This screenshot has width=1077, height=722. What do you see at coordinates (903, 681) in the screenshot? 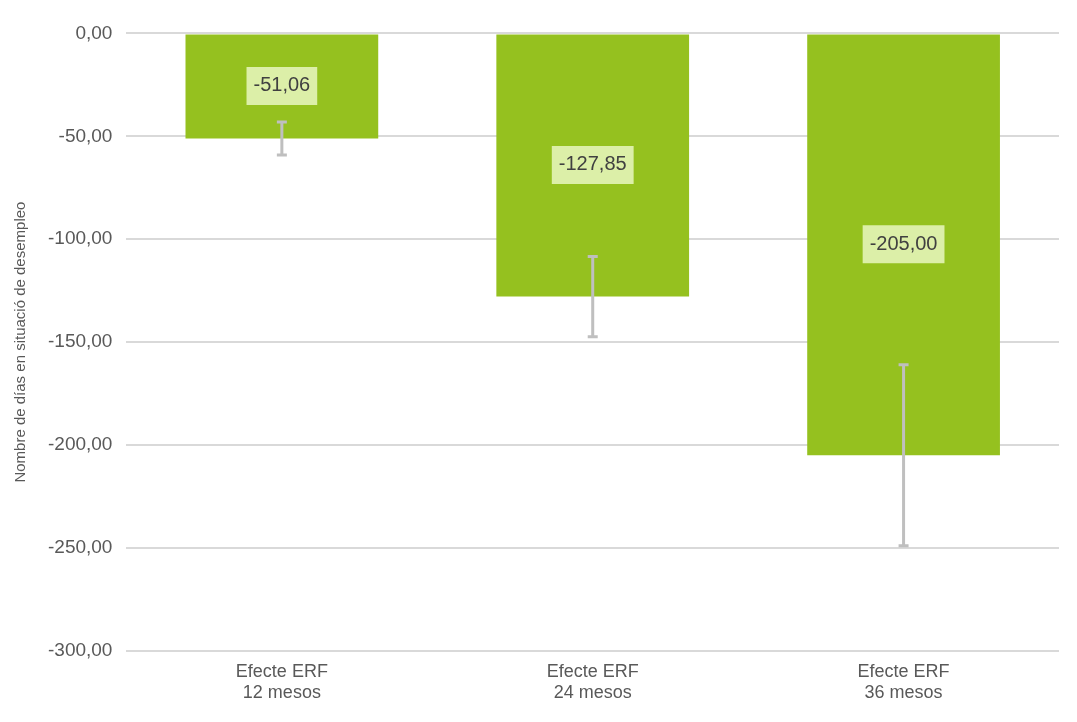
I see `x-tick-label: Efecte ERF 36 mesos` at bounding box center [903, 681].